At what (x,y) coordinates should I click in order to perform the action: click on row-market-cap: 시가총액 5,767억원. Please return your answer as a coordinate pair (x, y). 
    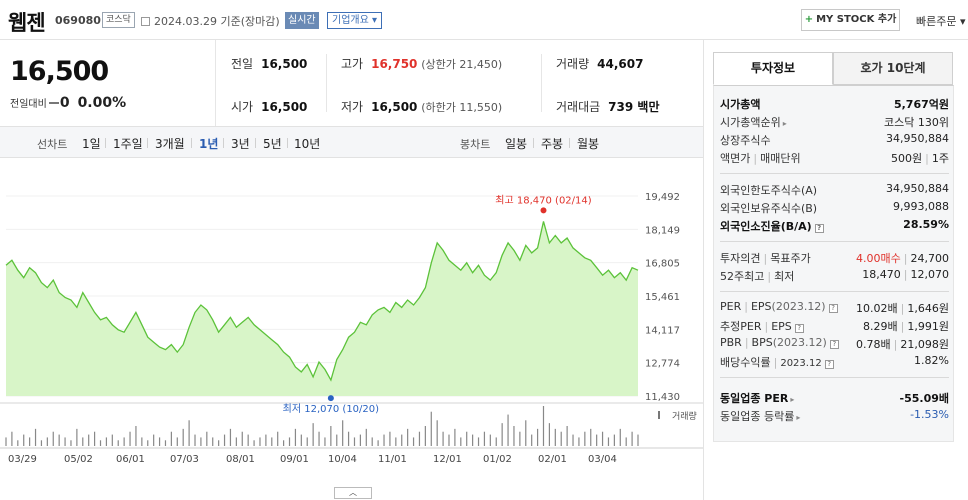
    Looking at the image, I should click on (834, 103).